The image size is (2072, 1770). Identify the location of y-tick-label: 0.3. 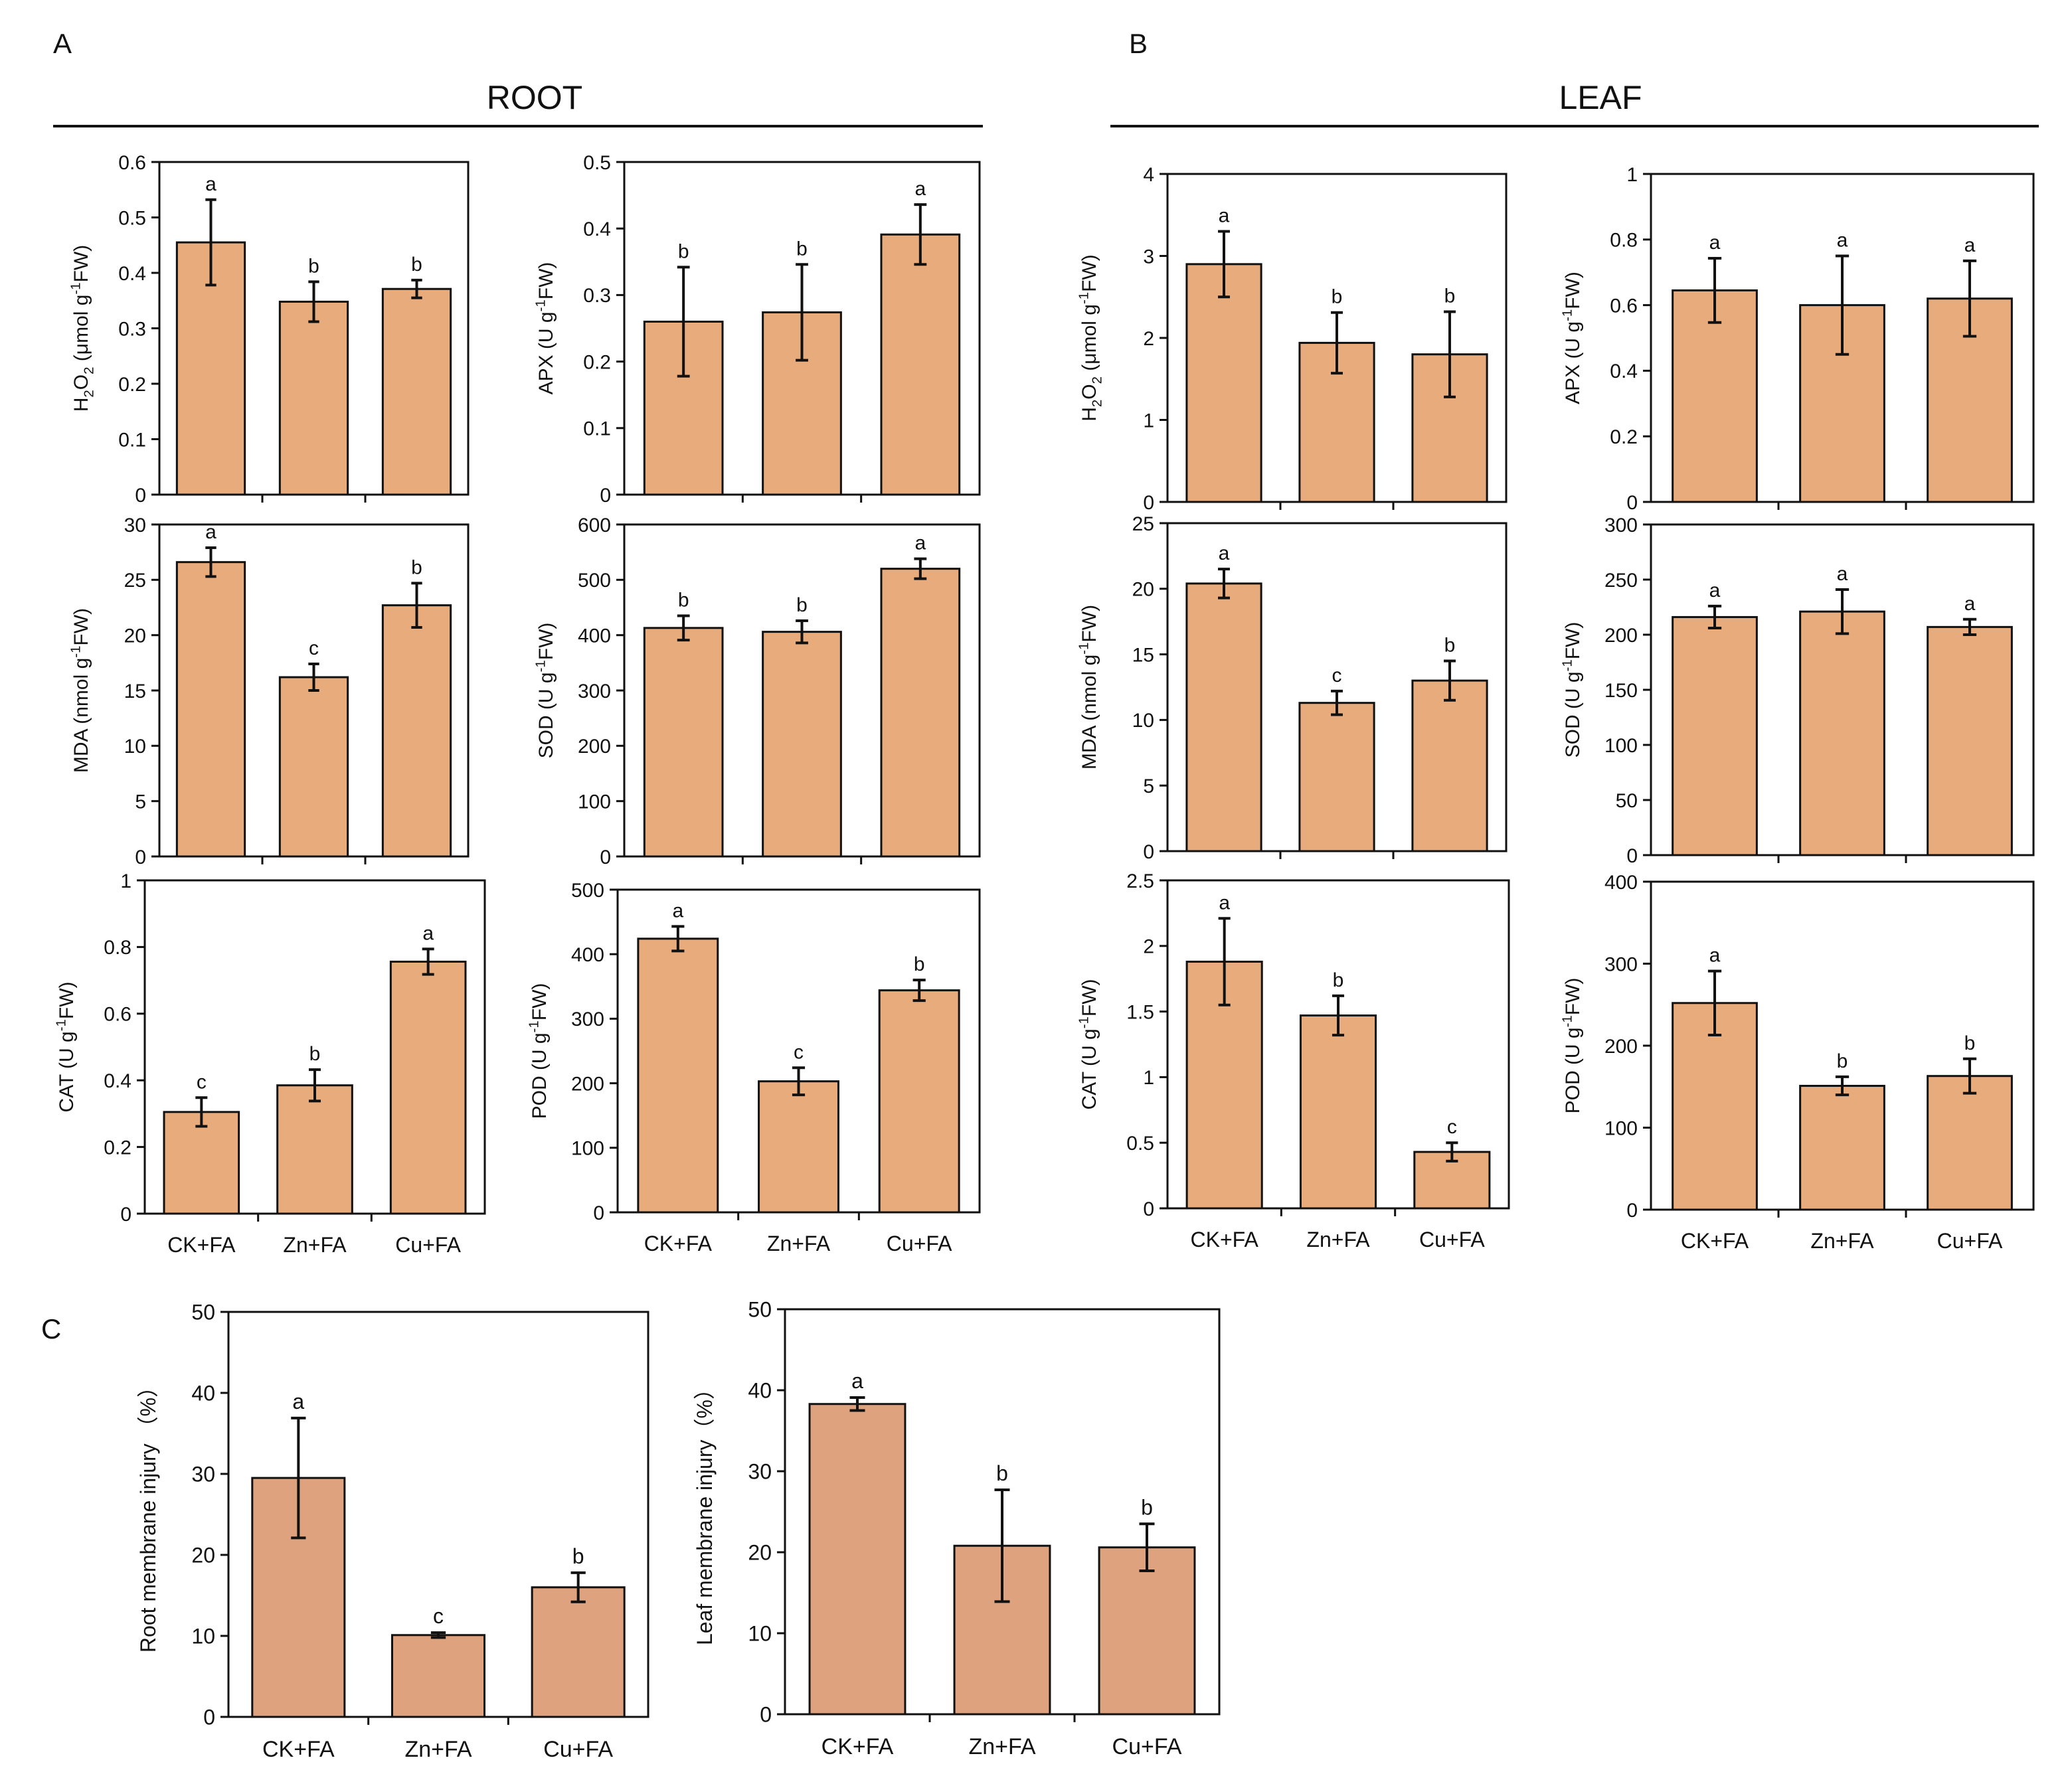
(597, 296).